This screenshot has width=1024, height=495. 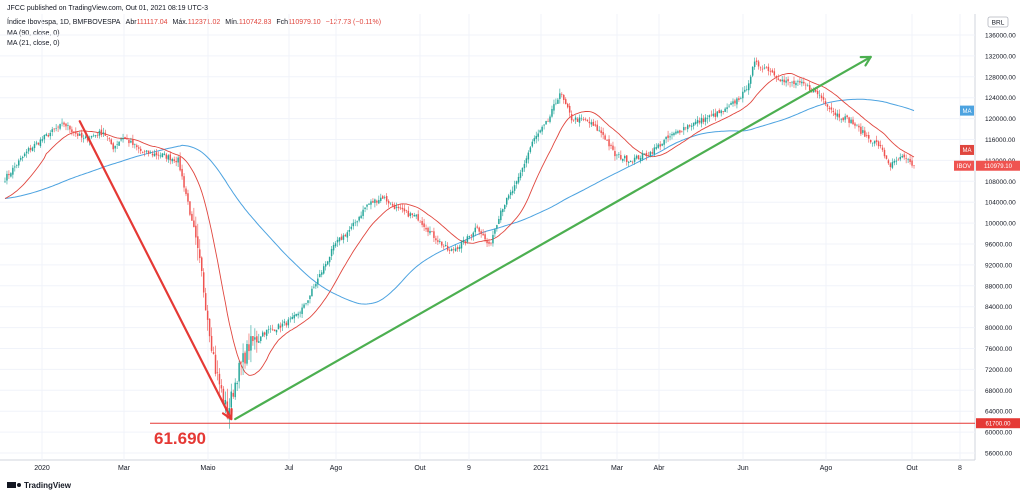 I want to click on currency-badge: BRL, so click(x=998, y=23).